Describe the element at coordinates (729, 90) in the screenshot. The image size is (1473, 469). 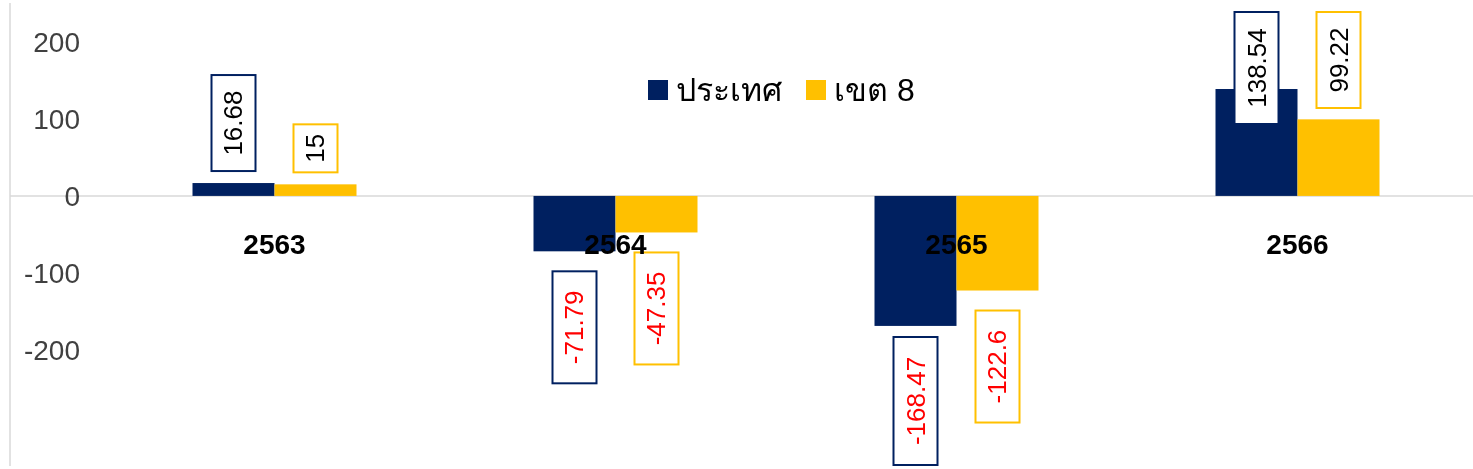
I see `legend-label: ประเทศ` at that location.